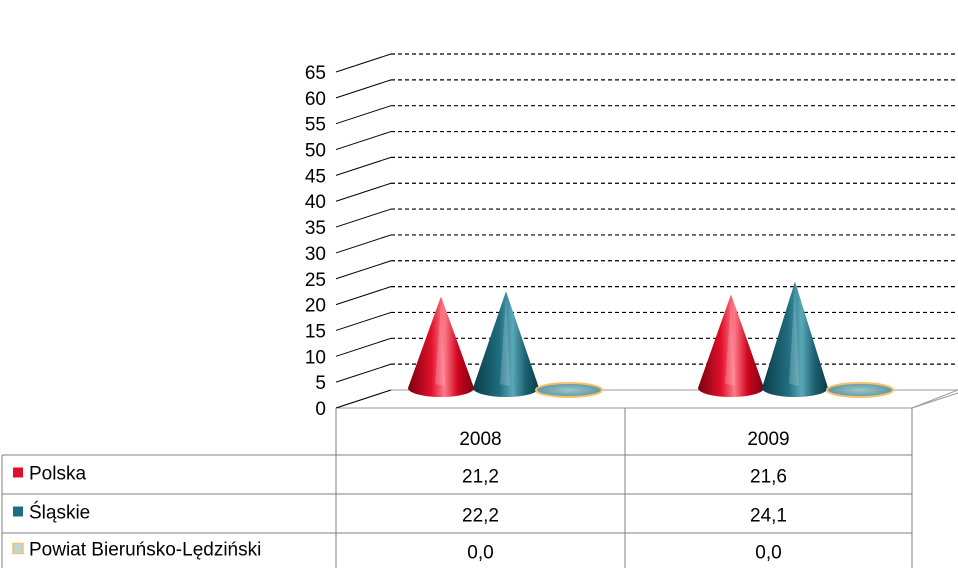  Describe the element at coordinates (320, 383) in the screenshot. I see `y-tick-label: 5` at that location.